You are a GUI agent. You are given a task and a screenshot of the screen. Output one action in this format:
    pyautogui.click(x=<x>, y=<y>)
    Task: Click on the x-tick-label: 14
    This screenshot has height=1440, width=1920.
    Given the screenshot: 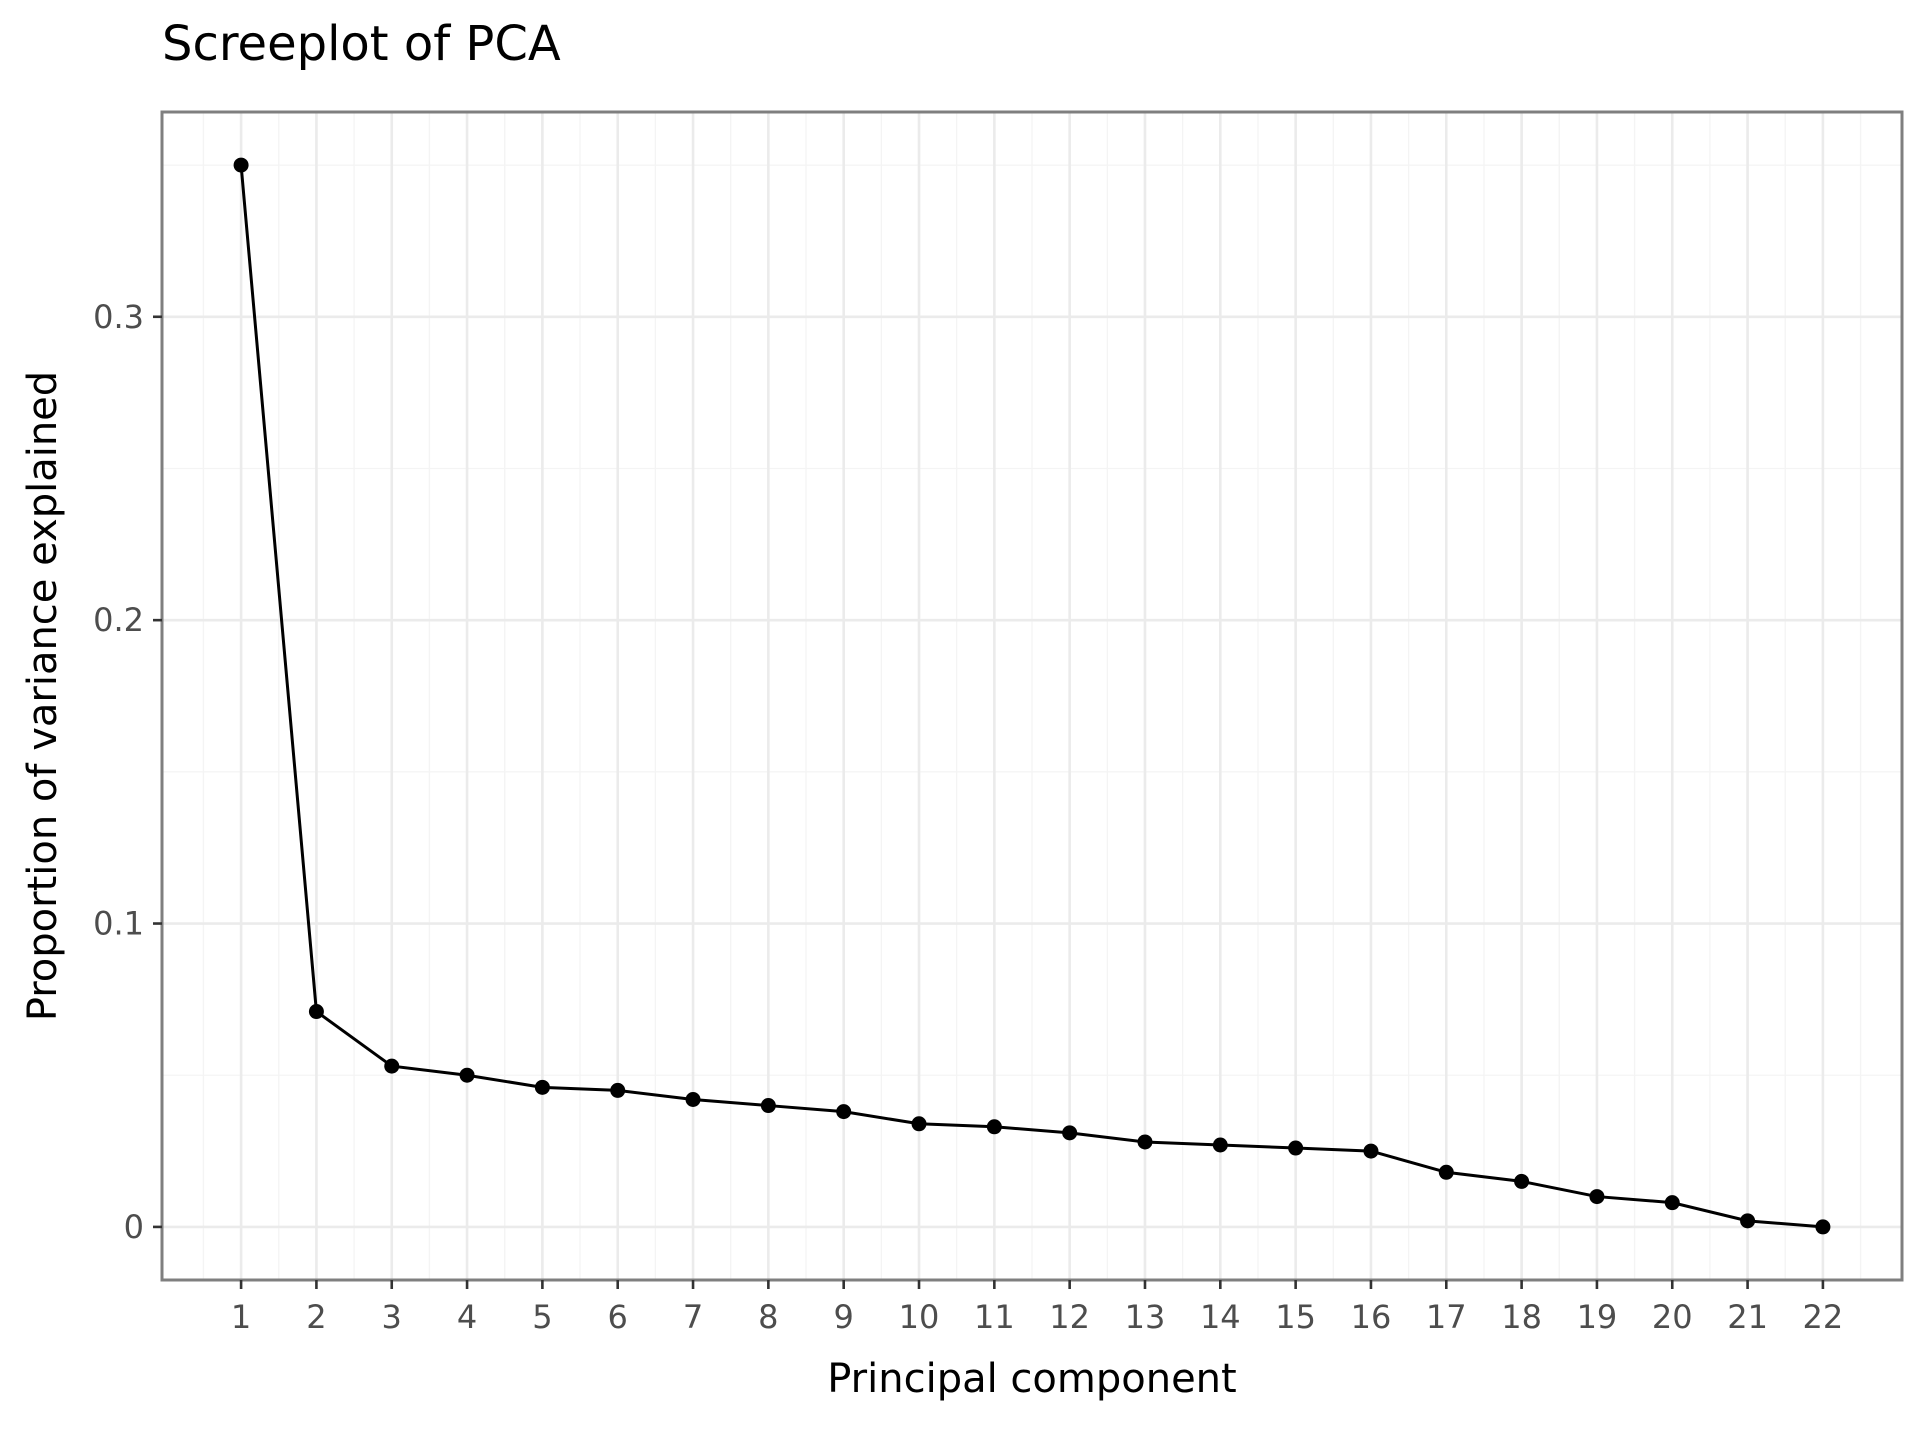 What is the action you would take?
    pyautogui.click(x=1220, y=1317)
    